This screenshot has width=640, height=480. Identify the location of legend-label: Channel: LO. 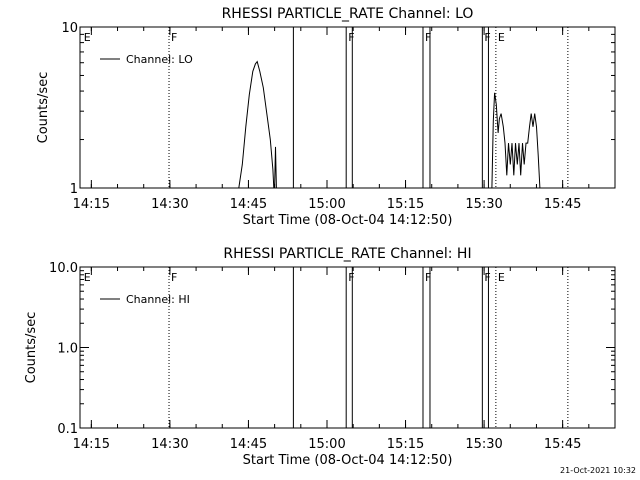
(159, 59).